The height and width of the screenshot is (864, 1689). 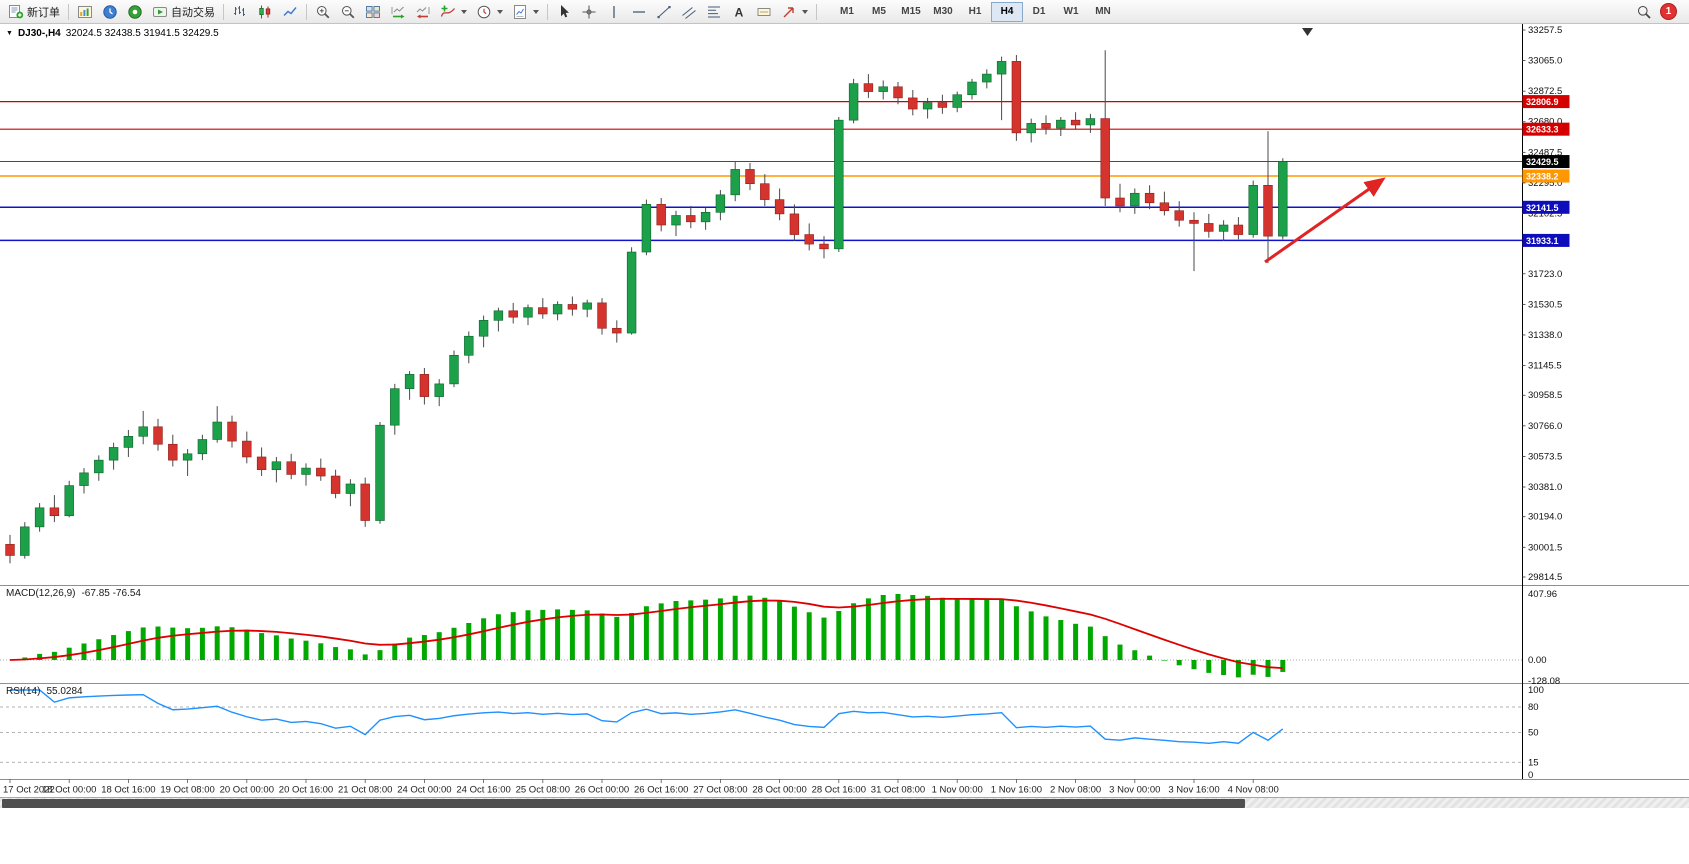 What do you see at coordinates (664, 12) in the screenshot?
I see `trendline-tool-button` at bounding box center [664, 12].